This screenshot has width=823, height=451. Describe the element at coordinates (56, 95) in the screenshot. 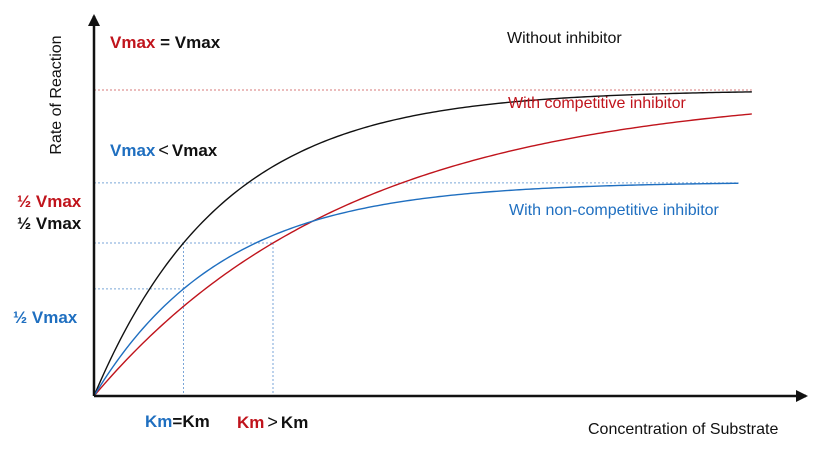

I see `y-axis-label: Rate of Reaction` at that location.